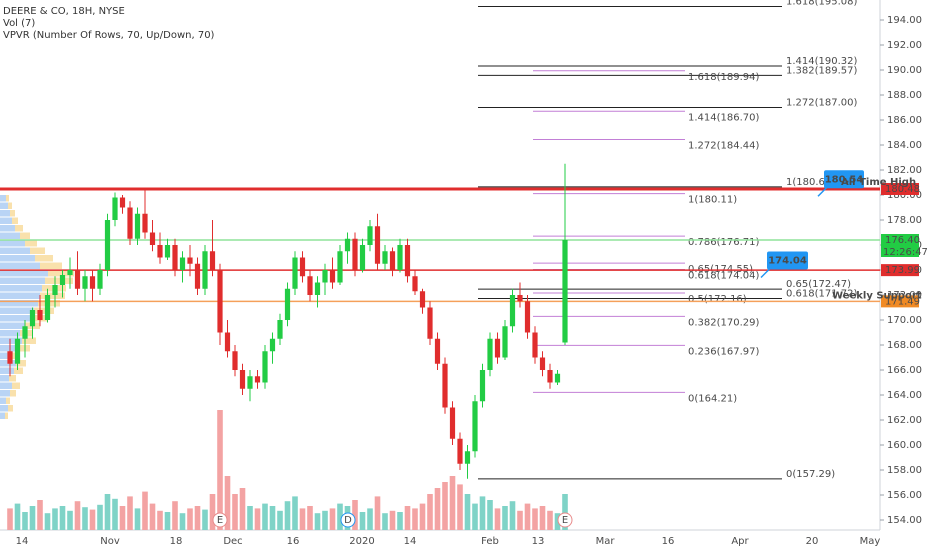 The height and width of the screenshot is (550, 932). I want to click on fib-label: 1.272(184.44), so click(724, 146).